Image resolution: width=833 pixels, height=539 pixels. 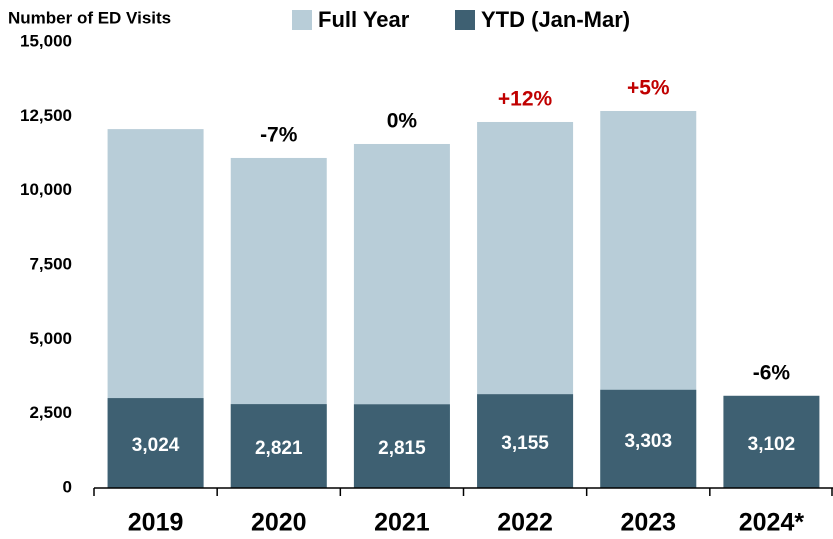 What do you see at coordinates (402, 121) in the screenshot?
I see `annotation: 0%` at bounding box center [402, 121].